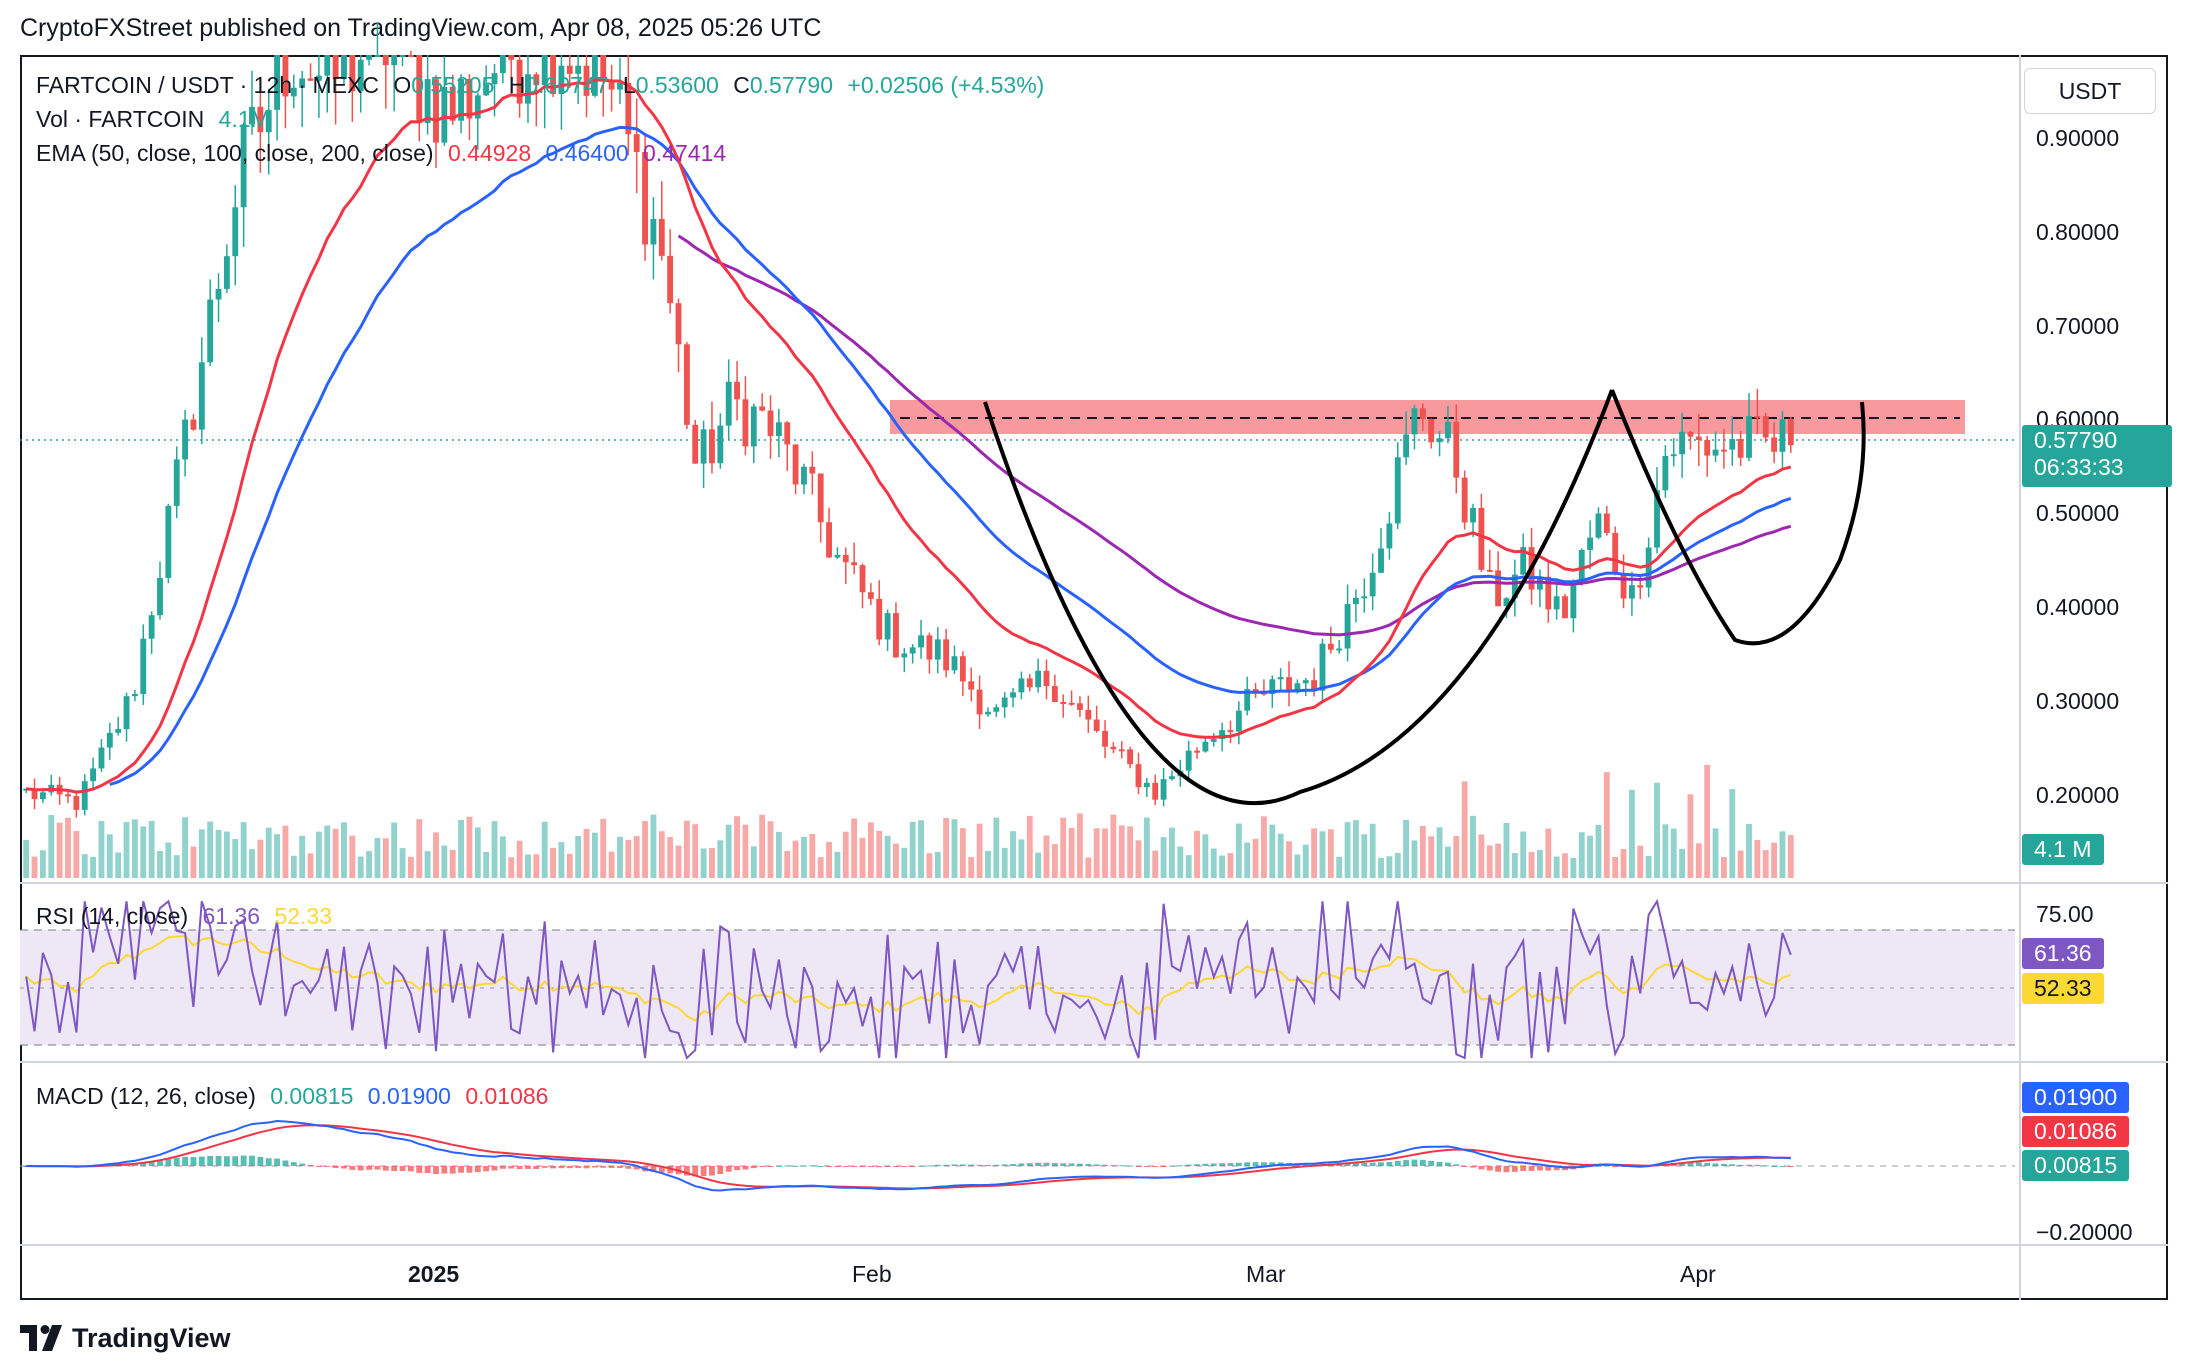  Describe the element at coordinates (125, 1338) in the screenshot. I see `tradingview-footer: TradingView` at that location.